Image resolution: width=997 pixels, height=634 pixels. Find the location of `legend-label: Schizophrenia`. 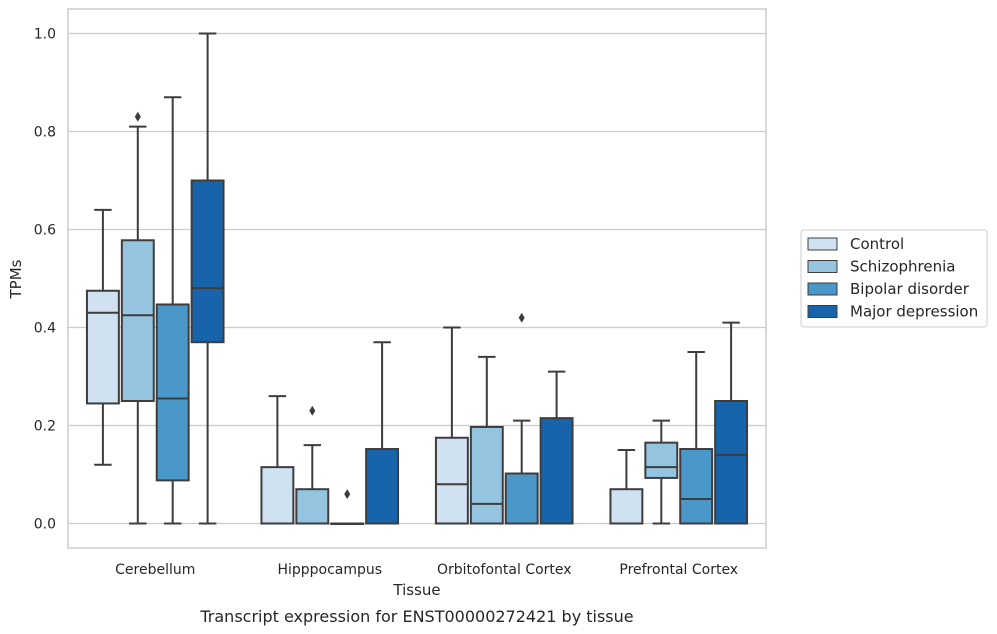

legend-label: Schizophrenia is located at coordinates (902, 267).